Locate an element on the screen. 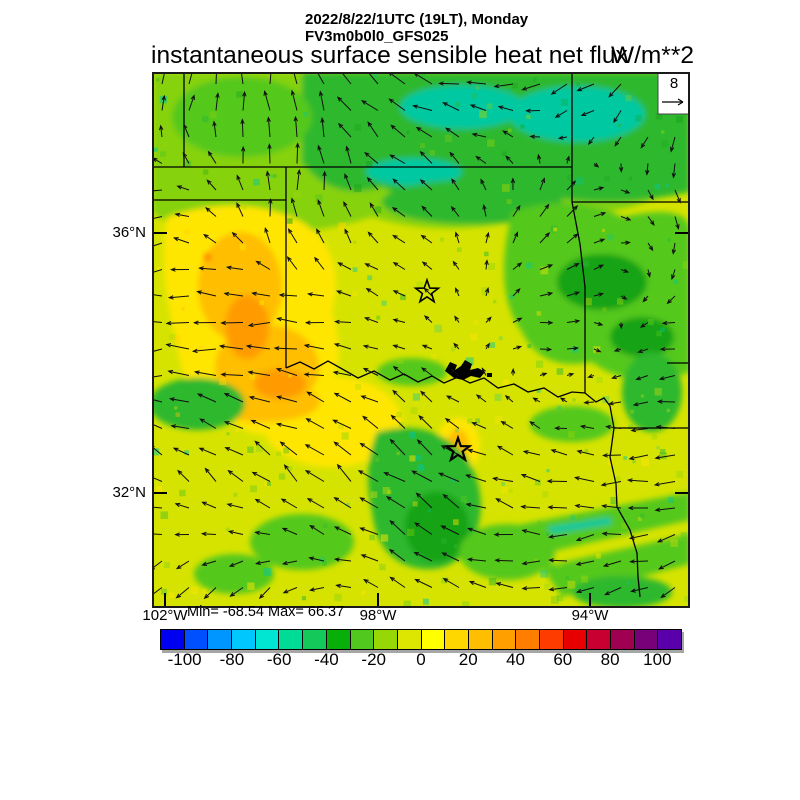 This screenshot has height=800, width=800. colorbar-tick-label: 0 is located at coordinates (421, 659).